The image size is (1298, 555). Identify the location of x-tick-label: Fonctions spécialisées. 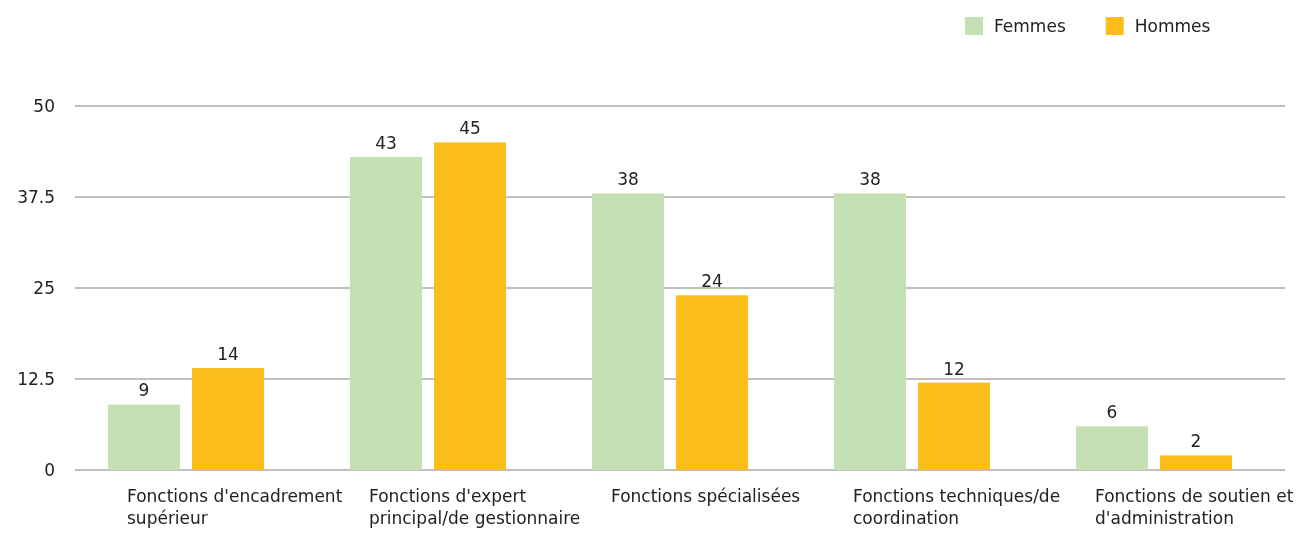
(706, 496).